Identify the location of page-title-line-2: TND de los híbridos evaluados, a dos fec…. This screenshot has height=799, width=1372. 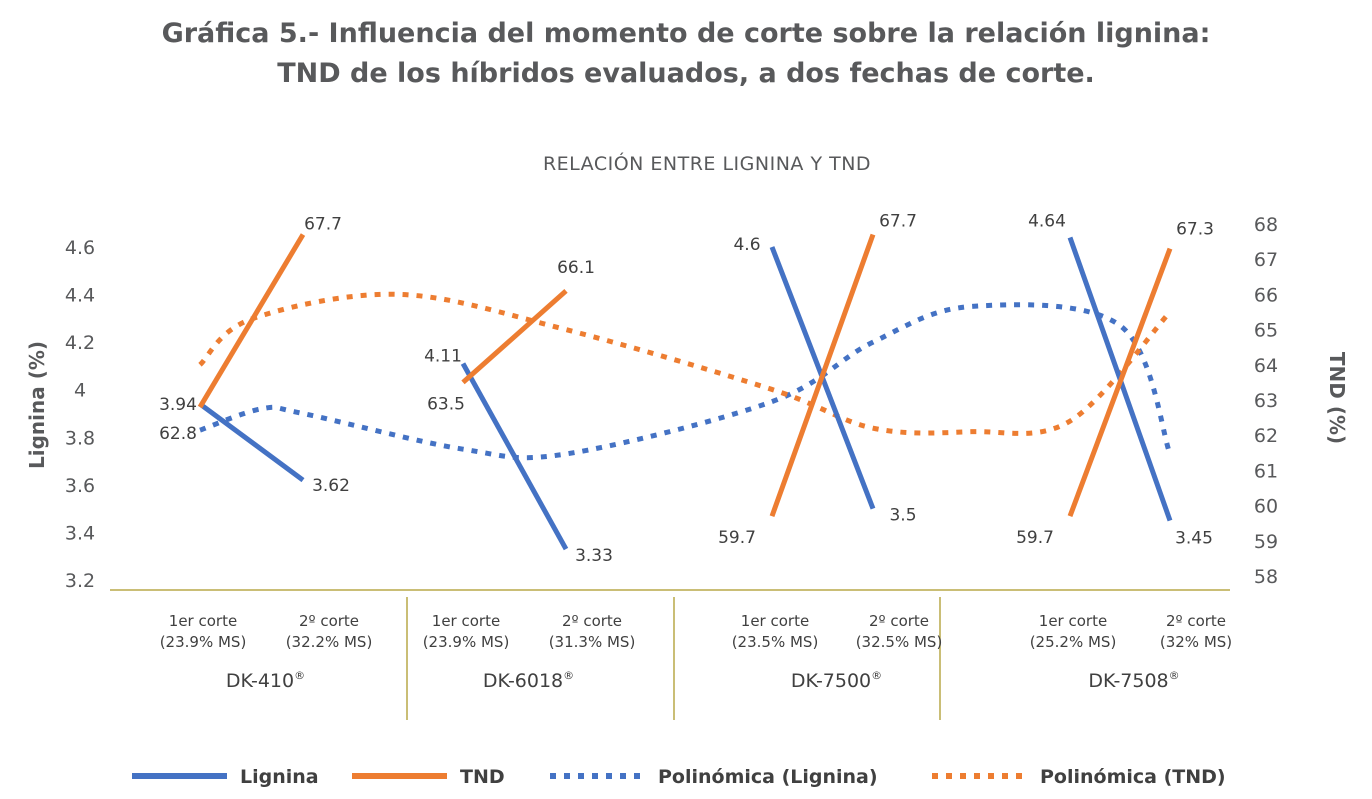
(686, 73).